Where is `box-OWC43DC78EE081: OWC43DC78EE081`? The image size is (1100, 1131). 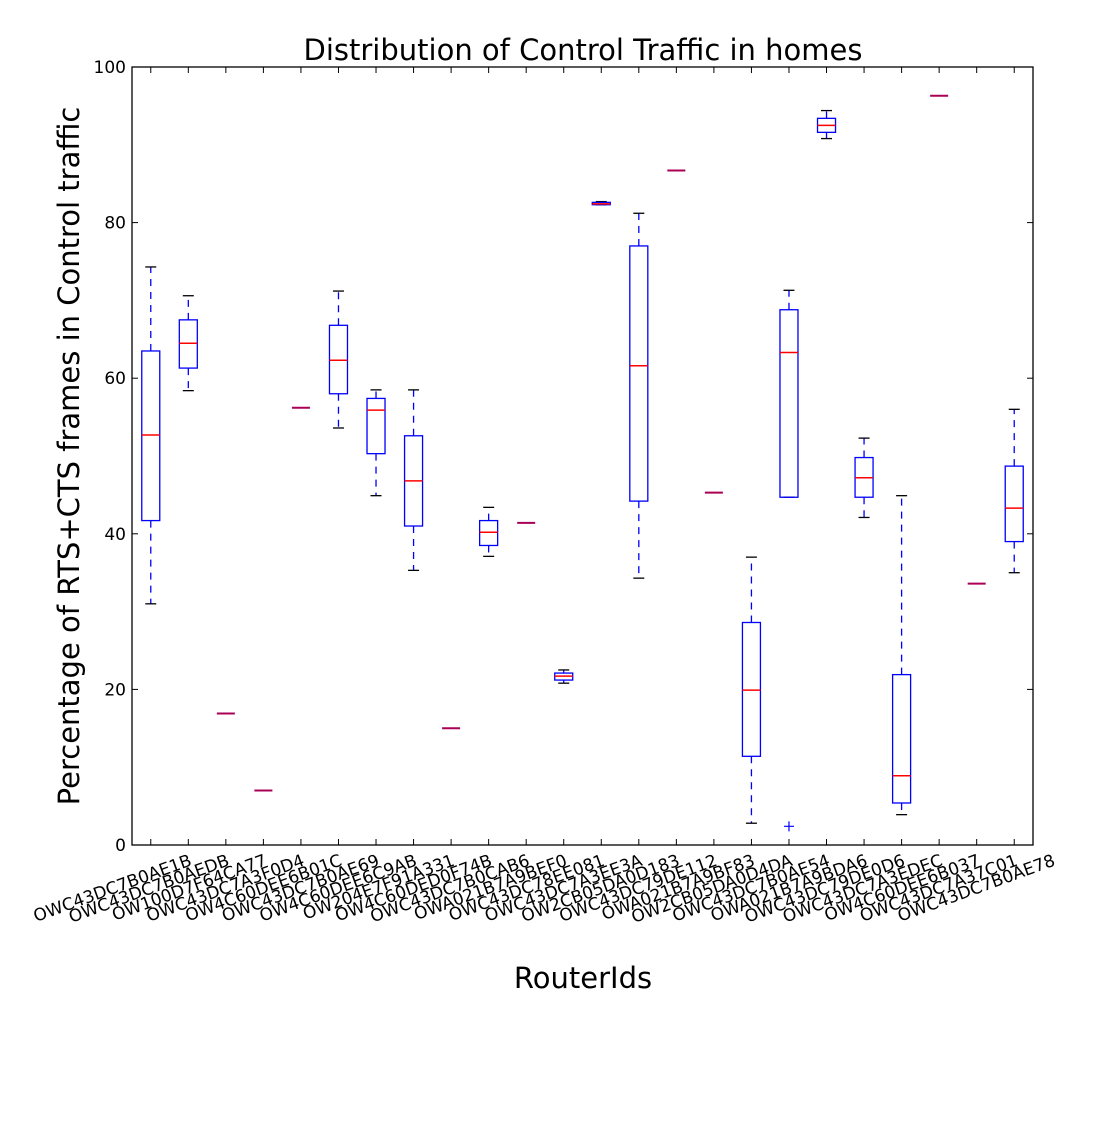
box-OWC43DC78EE081: OWC43DC78EE081 is located at coordinates (526, 496).